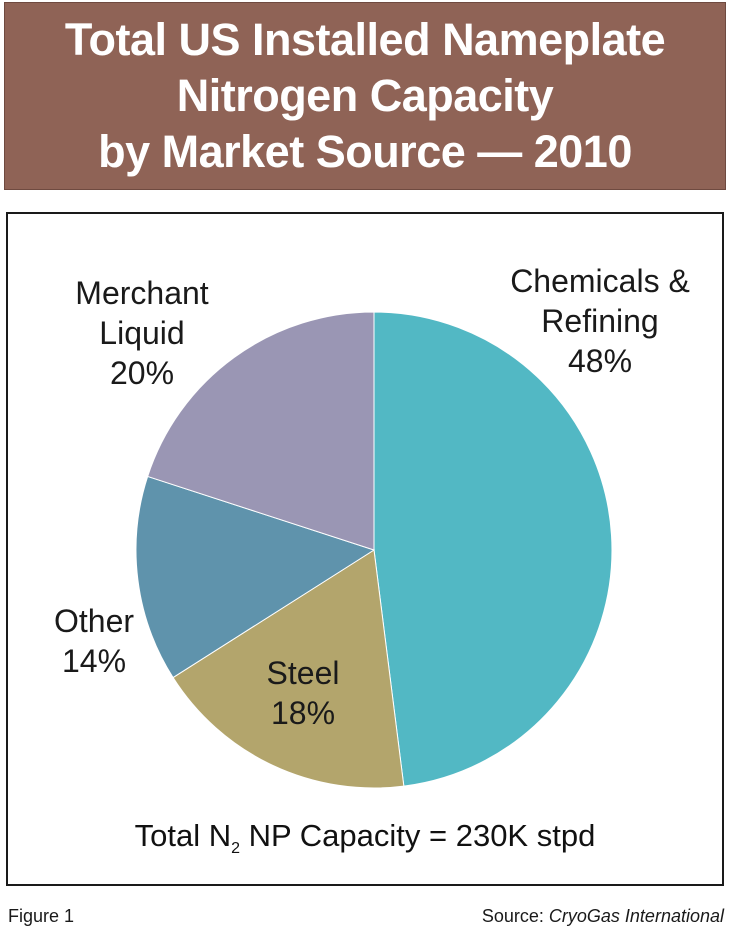  Describe the element at coordinates (600, 361) in the screenshot. I see `slice-value-chemicals-refining: 48%` at that location.